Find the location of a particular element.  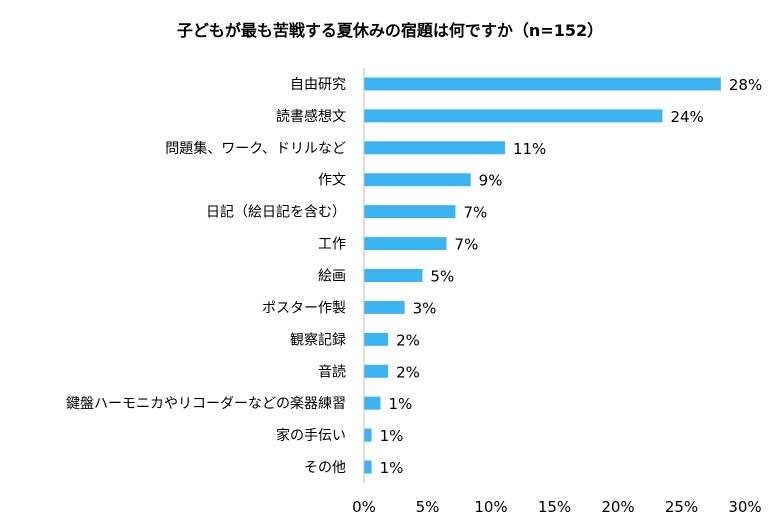

category-label: ポスター作製 is located at coordinates (304, 308).